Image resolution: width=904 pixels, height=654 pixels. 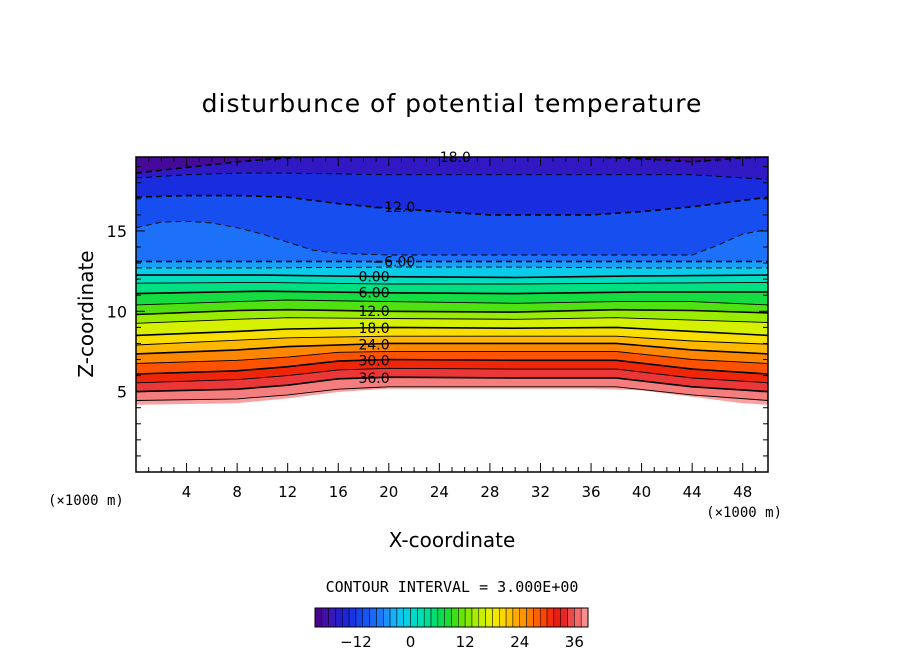 I want to click on y-tick-label: 10, so click(x=117, y=311).